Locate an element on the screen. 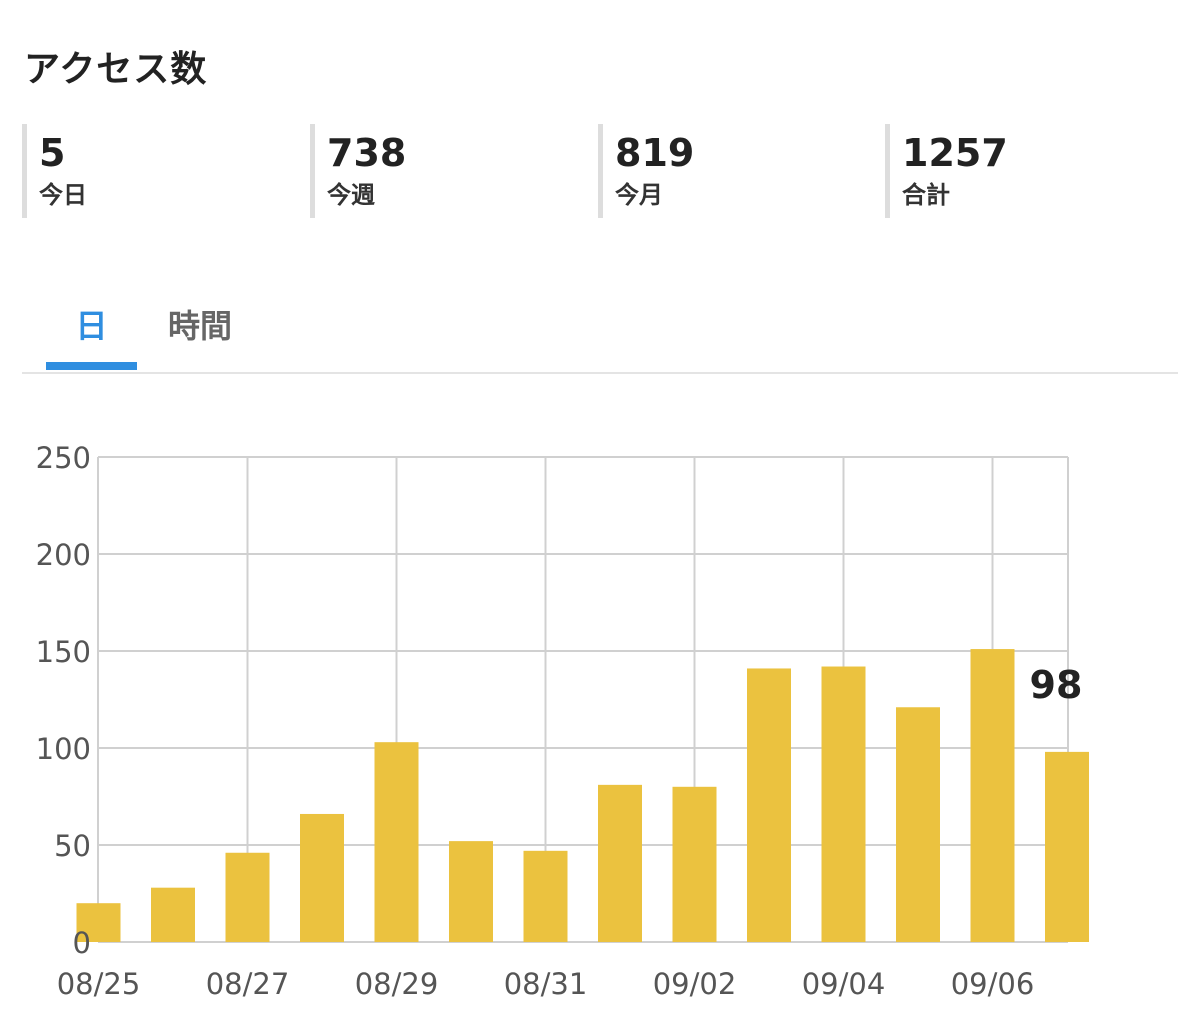  stat-total: 1257 合計 is located at coordinates (1020, 171).